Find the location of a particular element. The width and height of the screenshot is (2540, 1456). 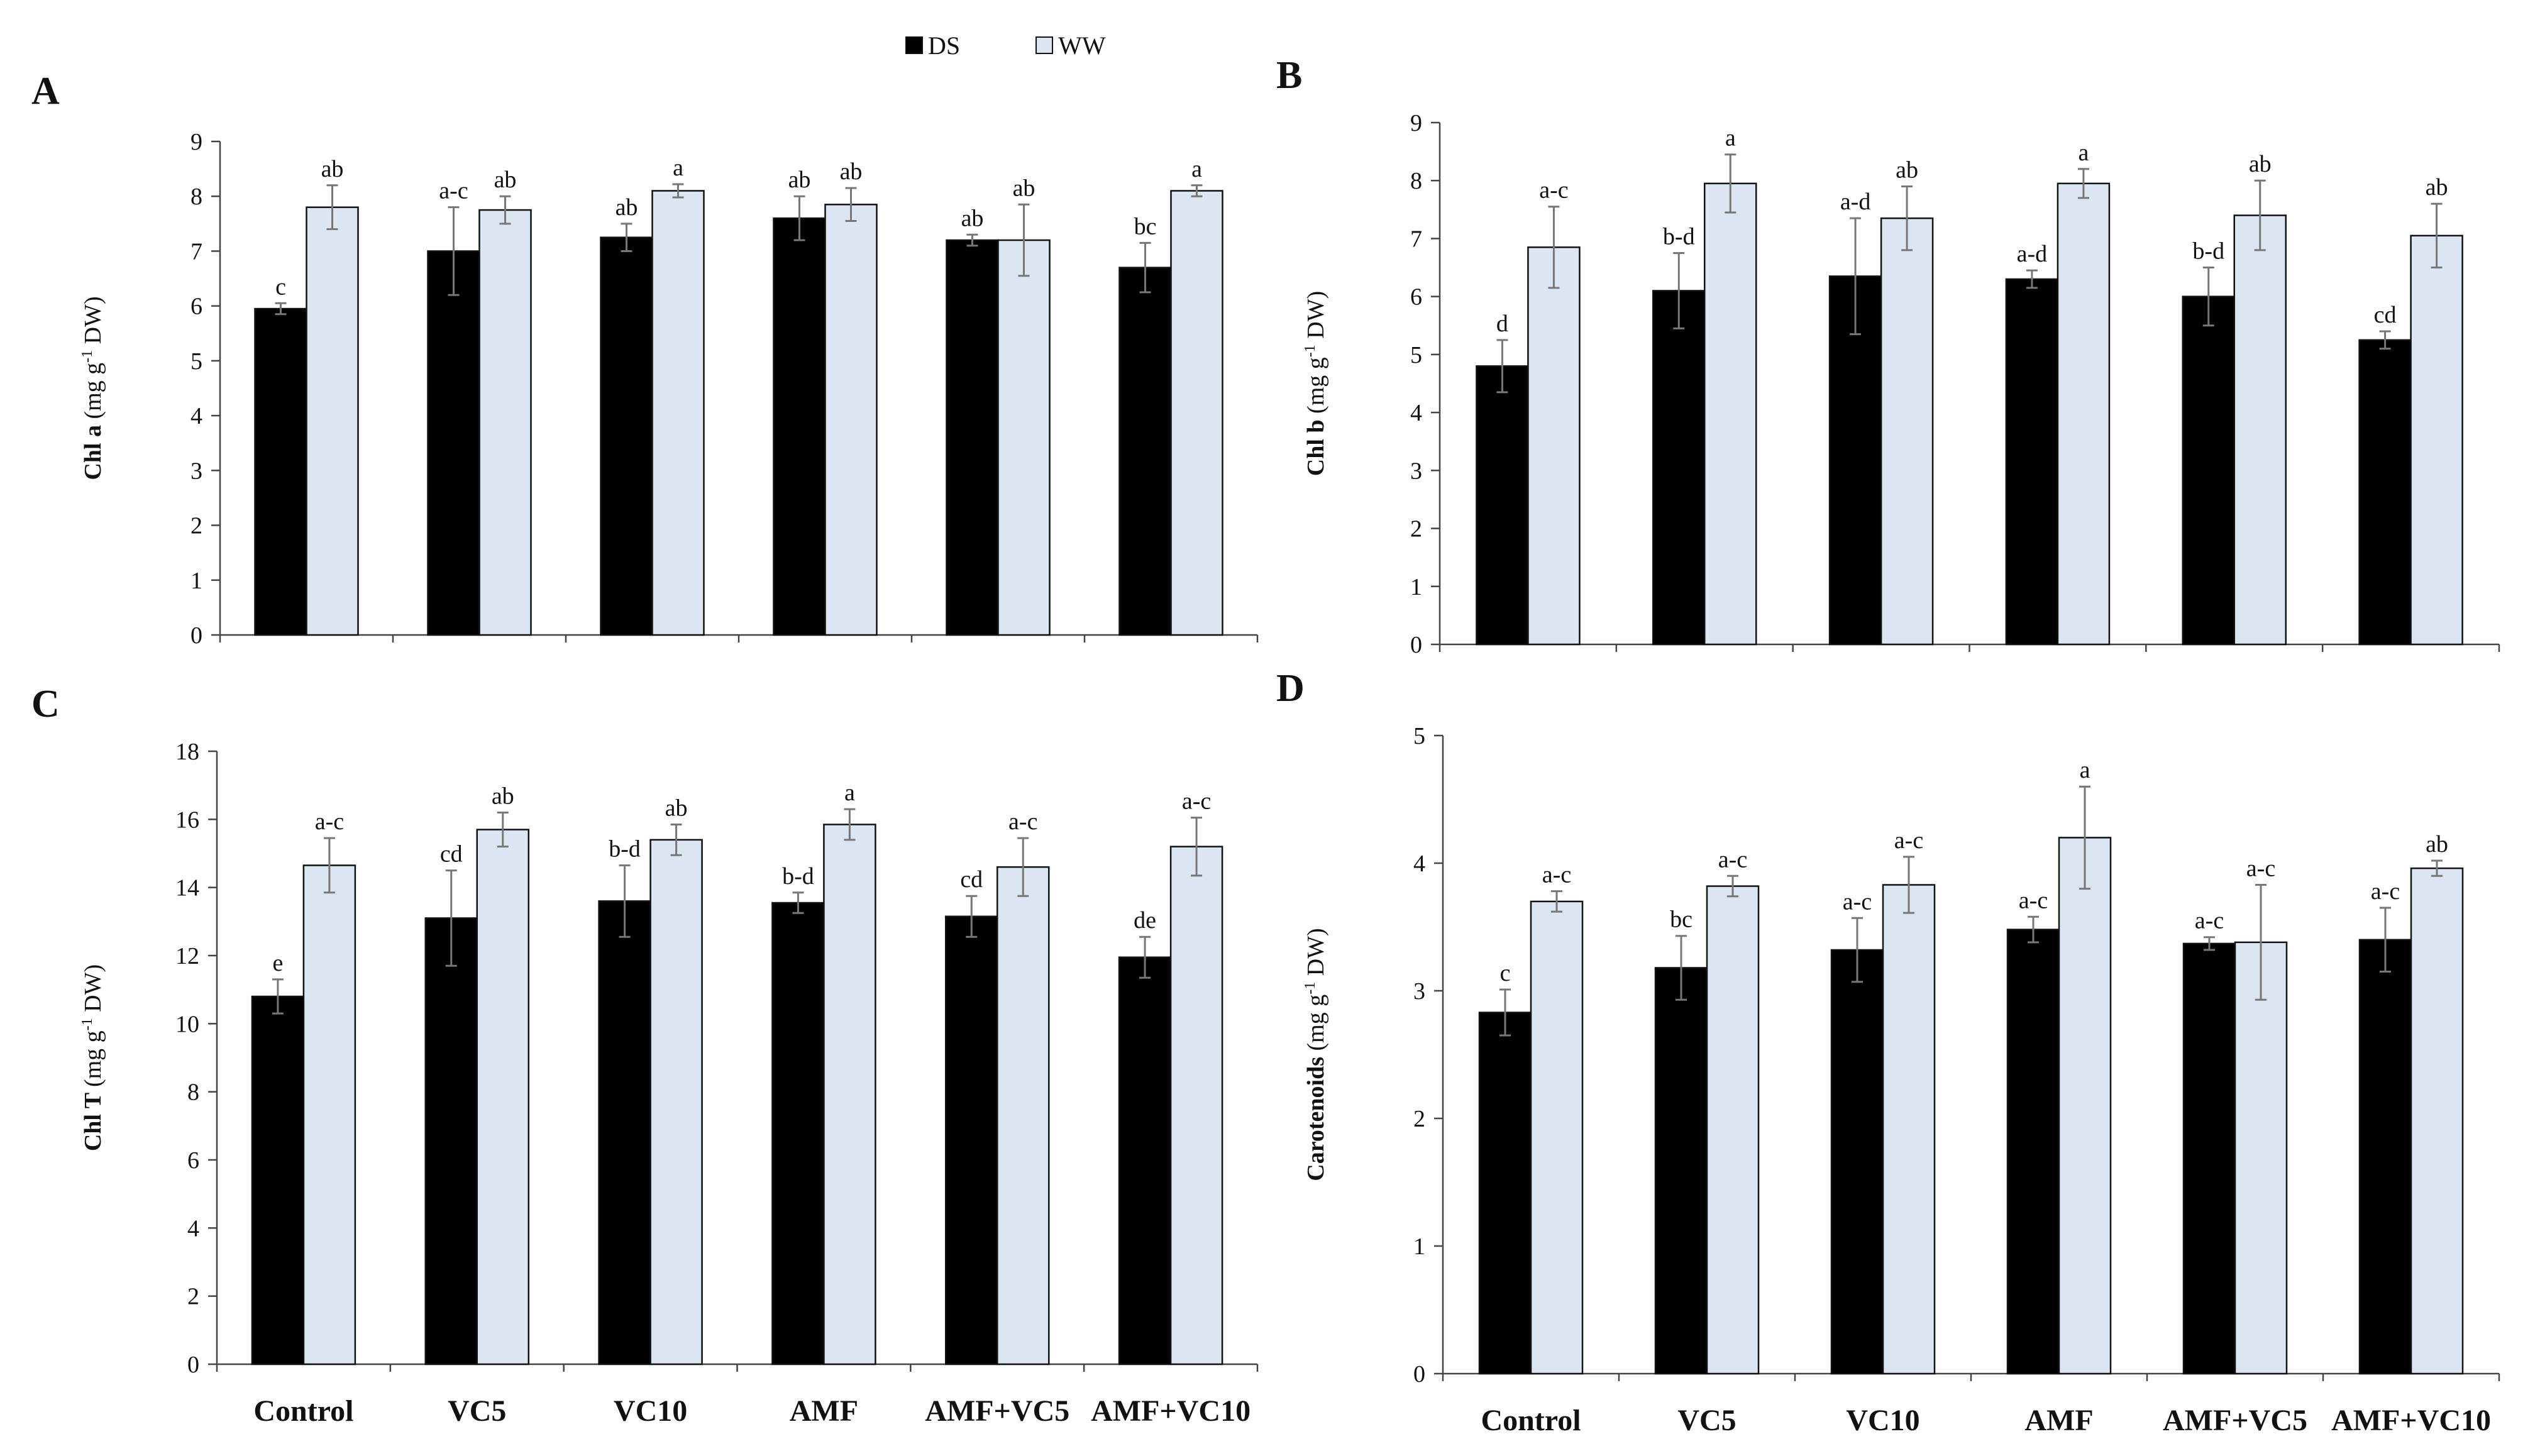

y-tick-label-c: 14 is located at coordinates (187, 888).